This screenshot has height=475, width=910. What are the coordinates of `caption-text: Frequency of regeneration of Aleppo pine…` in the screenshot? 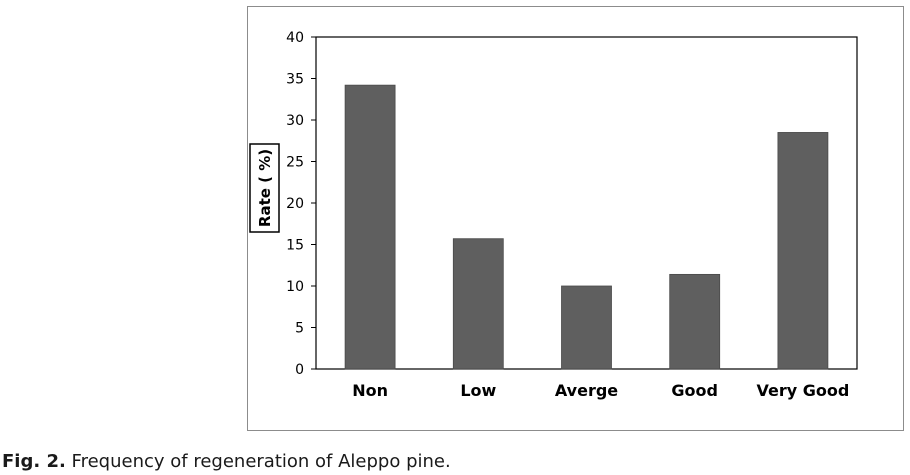 It's located at (258, 461).